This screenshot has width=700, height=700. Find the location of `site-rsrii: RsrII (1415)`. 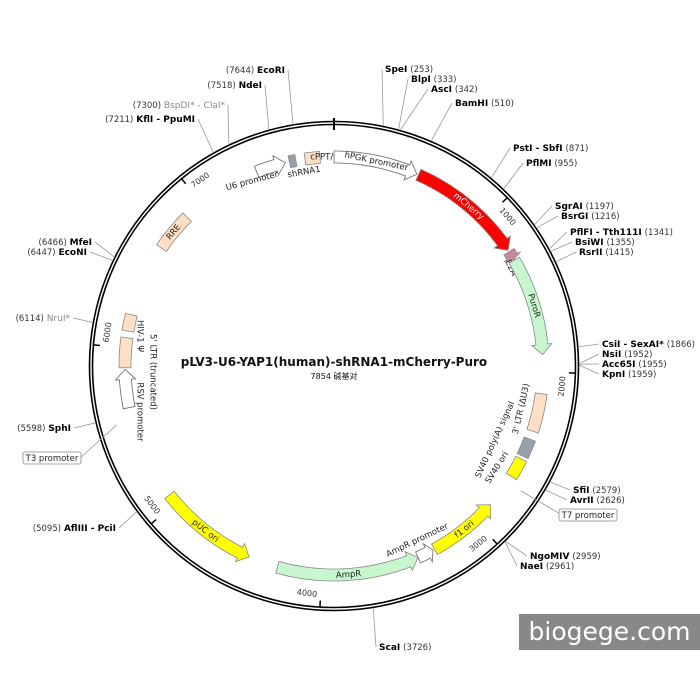

site-rsrii: RsrII (1415) is located at coordinates (594, 255).